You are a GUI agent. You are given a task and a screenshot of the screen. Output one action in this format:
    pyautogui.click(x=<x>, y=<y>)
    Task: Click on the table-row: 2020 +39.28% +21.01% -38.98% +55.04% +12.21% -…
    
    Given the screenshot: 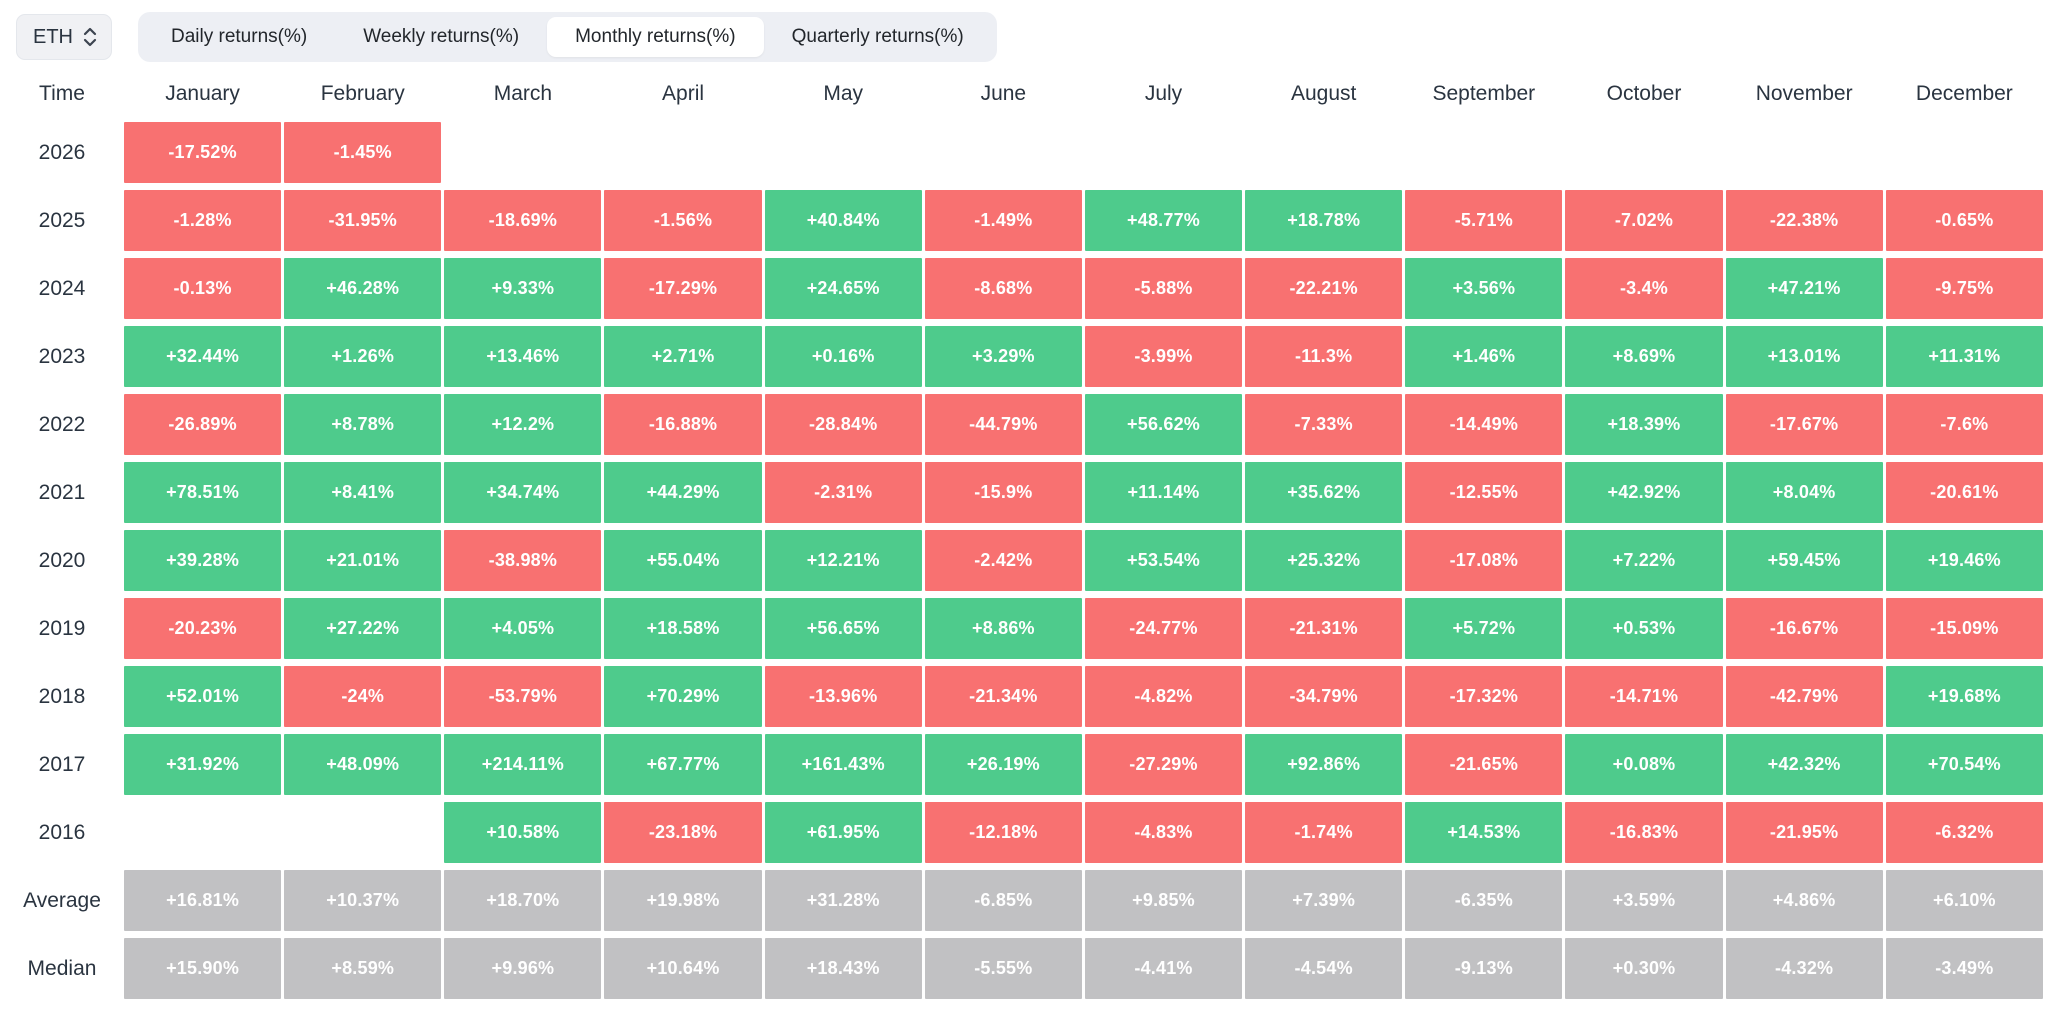 What is the action you would take?
    pyautogui.click(x=1023, y=560)
    